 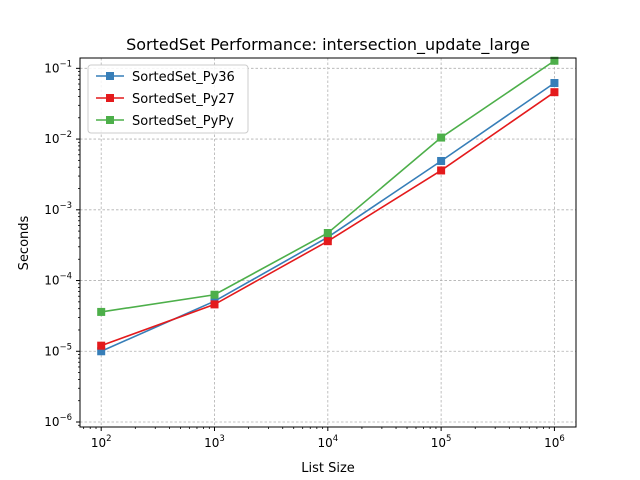 What do you see at coordinates (110, 98) in the screenshot?
I see `legend-swatch-marker-sortedset-py27` at bounding box center [110, 98].